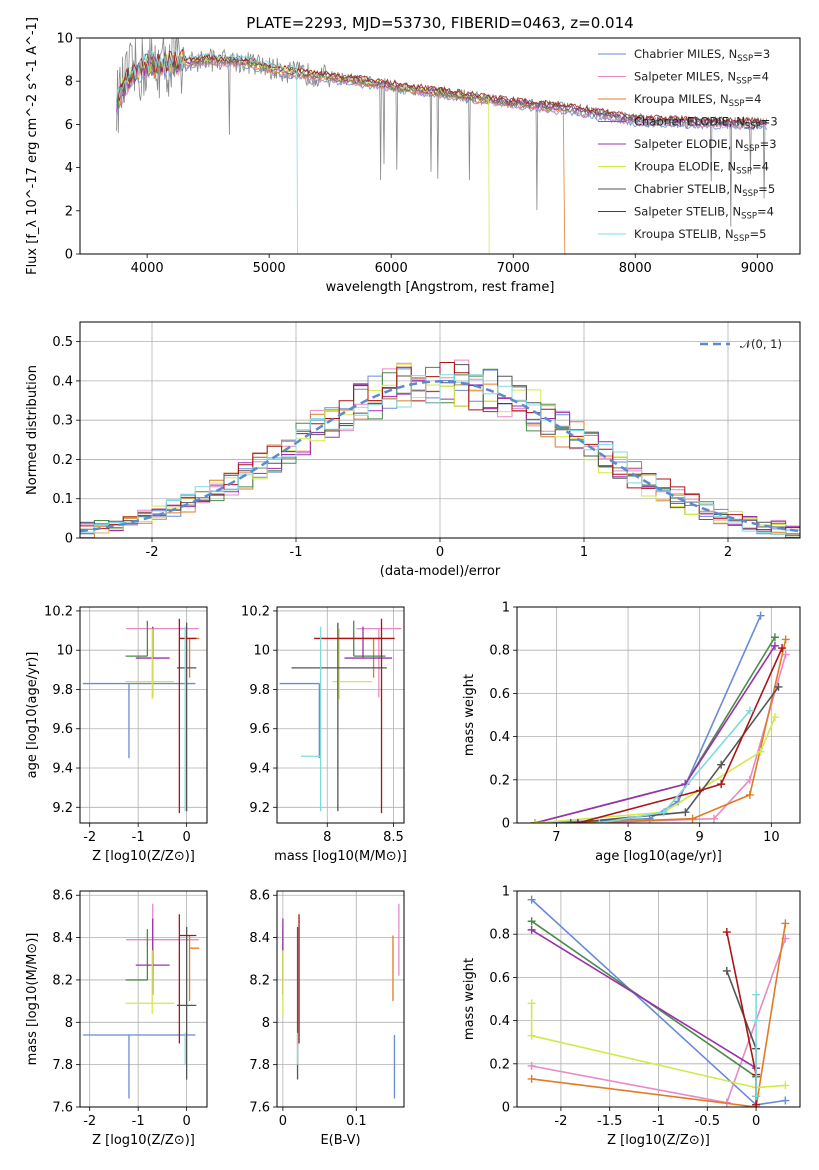 This screenshot has width=819, height=1170. Describe the element at coordinates (141, 716) in the screenshot. I see `age-vs-z-plot-area` at that location.